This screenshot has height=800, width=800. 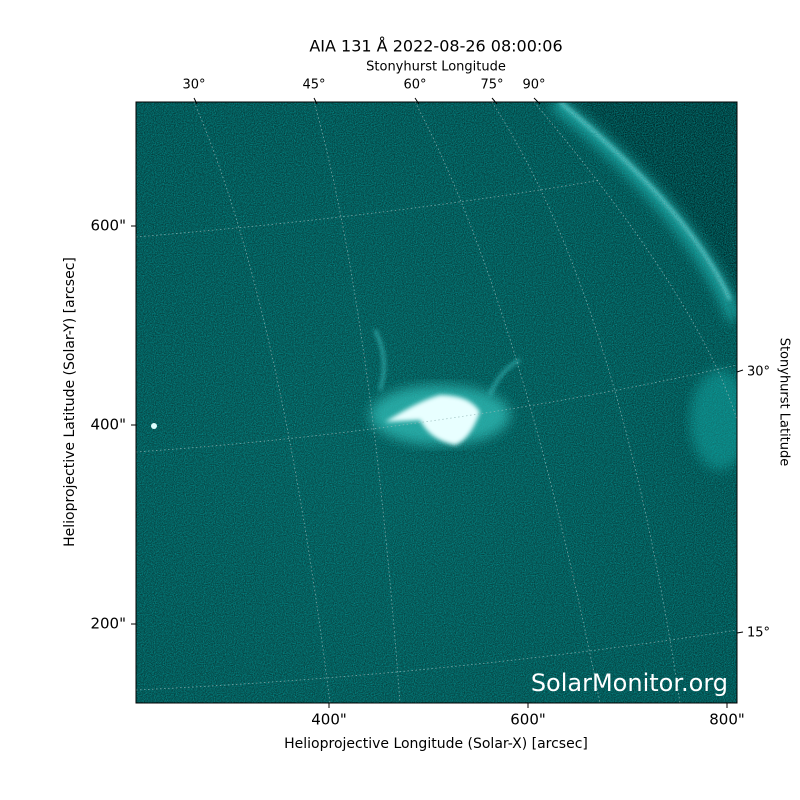 I want to click on right-axis-label: Stonyhurst Latitude, so click(x=784, y=402).